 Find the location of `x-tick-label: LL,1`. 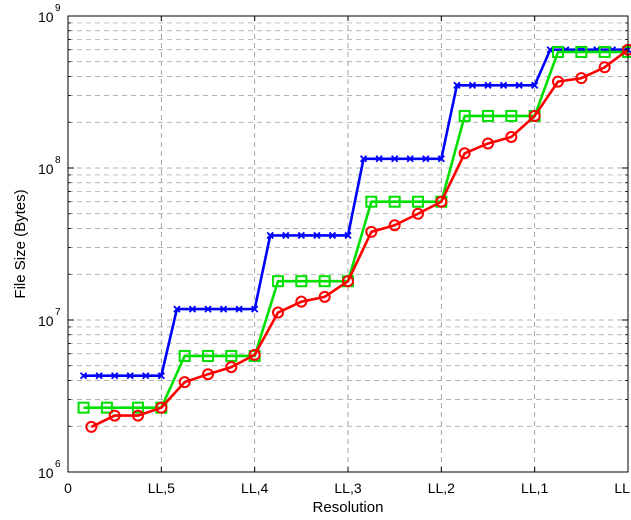

x-tick-label: LL,1 is located at coordinates (534, 488).